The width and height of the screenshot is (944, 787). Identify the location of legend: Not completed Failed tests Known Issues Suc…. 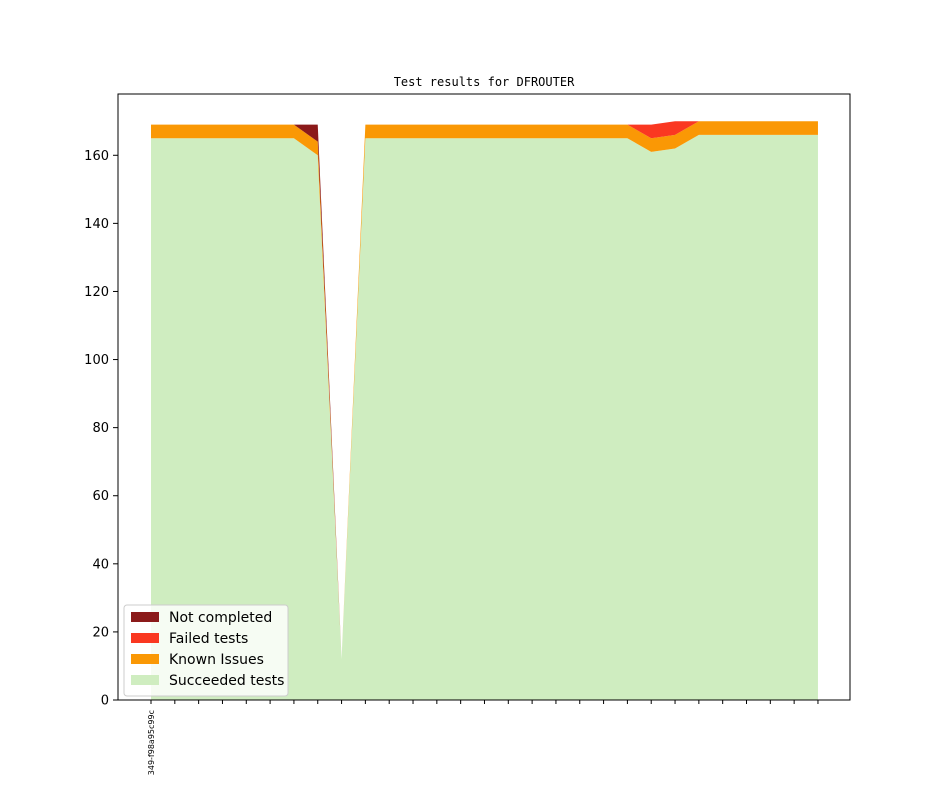
(206, 650).